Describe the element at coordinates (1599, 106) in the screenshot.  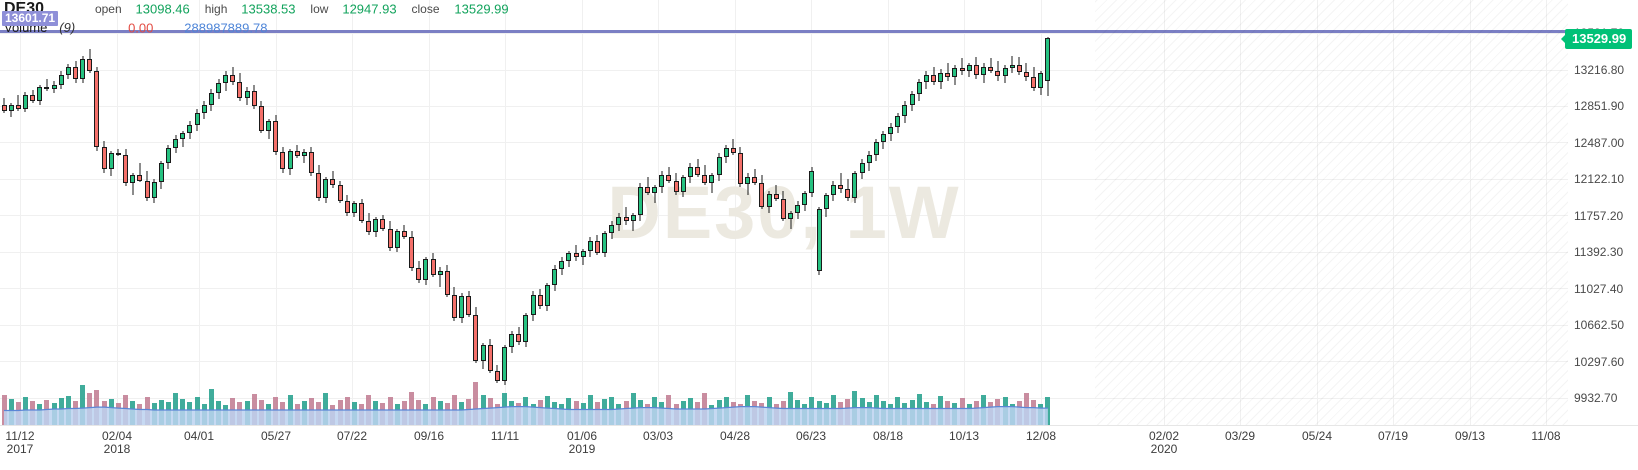
I see `price-tick-label: 12851.90` at that location.